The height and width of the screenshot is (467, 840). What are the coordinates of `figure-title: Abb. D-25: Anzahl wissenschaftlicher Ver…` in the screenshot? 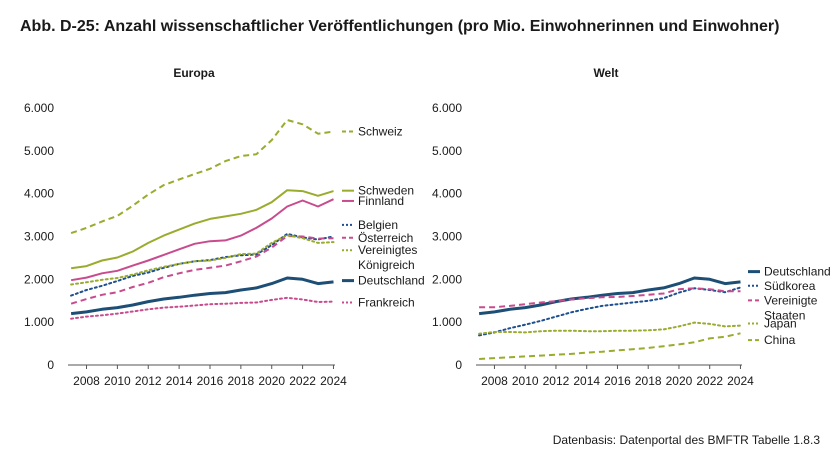 It's located at (400, 26).